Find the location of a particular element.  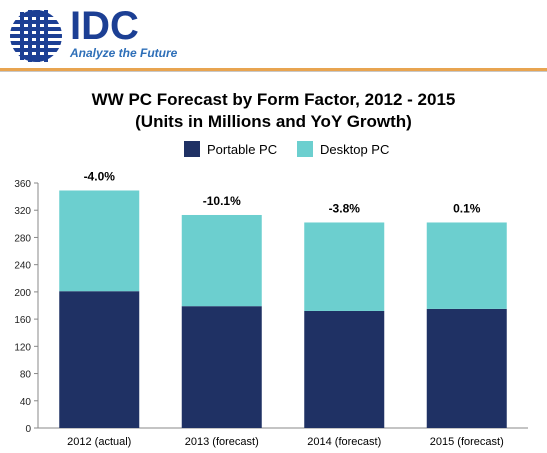

legend-swatch-desktop is located at coordinates (305, 149).